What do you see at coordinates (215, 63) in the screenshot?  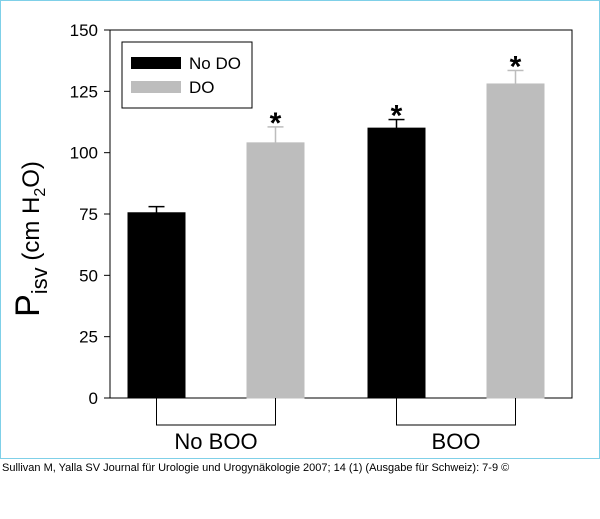 I see `legend-label: No DO` at bounding box center [215, 63].